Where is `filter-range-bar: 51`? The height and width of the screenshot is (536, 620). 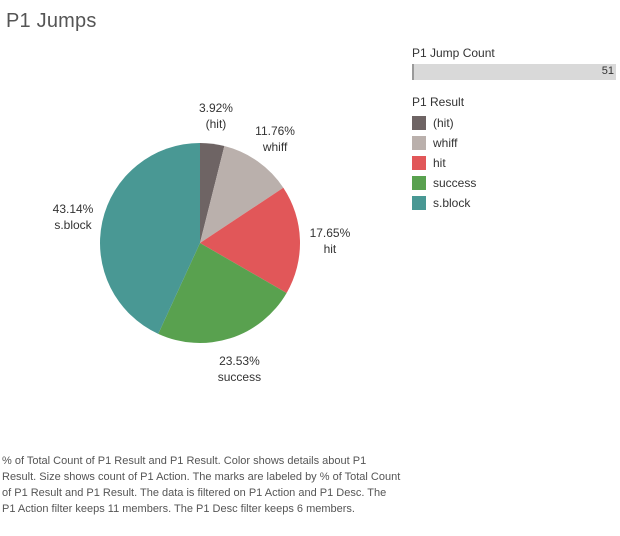 filter-range-bar: 51 is located at coordinates (514, 72).